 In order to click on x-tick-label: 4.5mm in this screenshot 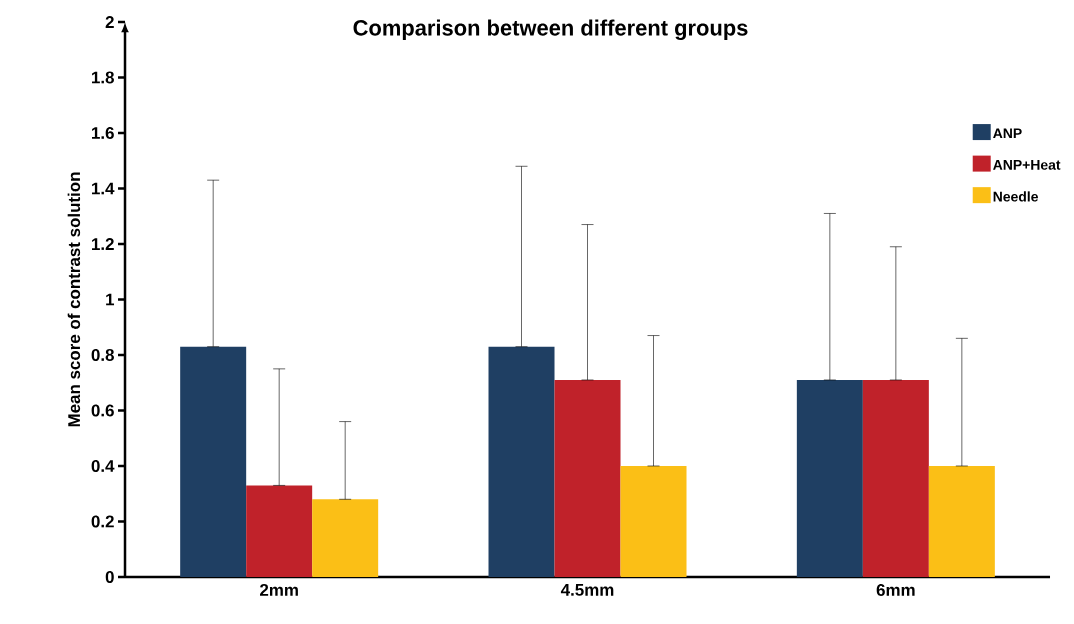, I will do `click(587, 590)`.